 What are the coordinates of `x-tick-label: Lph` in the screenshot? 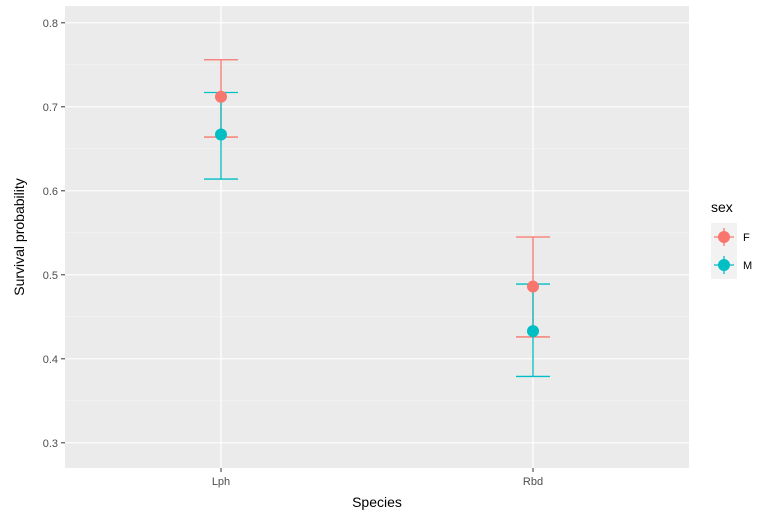 It's located at (221, 482).